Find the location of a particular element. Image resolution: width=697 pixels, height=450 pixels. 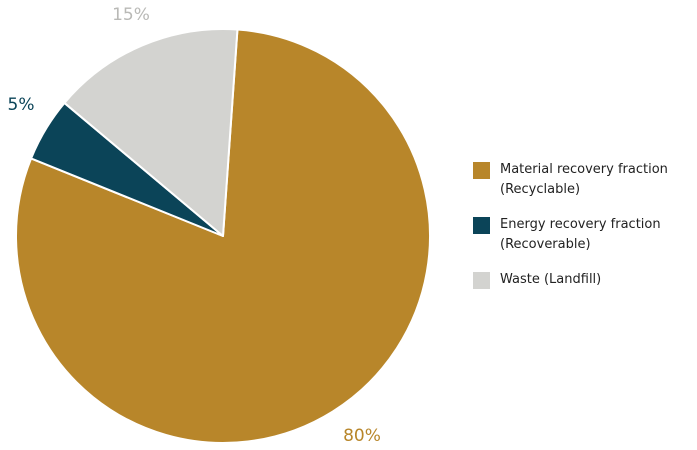

legend-item-energy-recovery: Energy recovery fraction (Recoverable) is located at coordinates (585, 235).